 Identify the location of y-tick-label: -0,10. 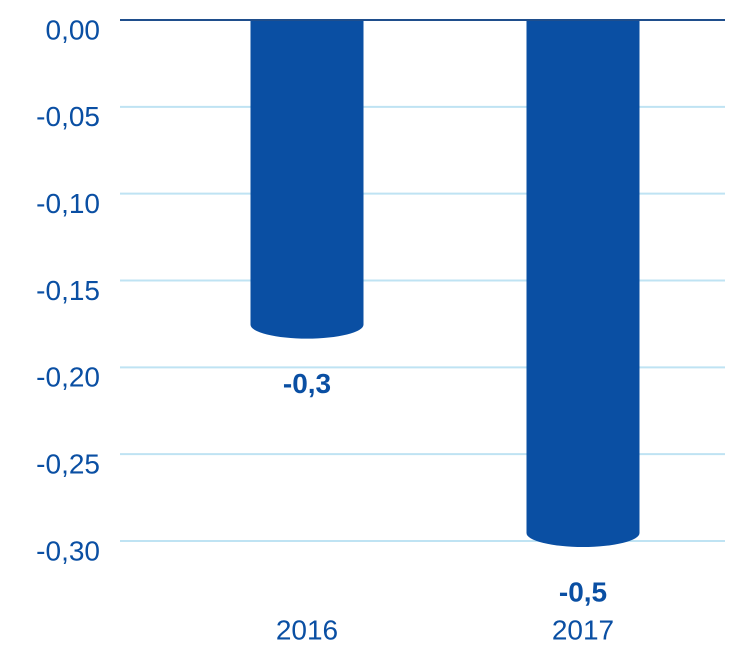
(68, 203).